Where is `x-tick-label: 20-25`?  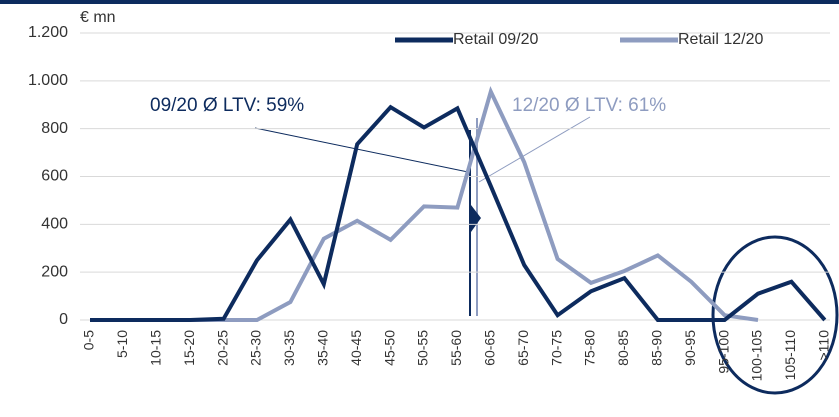
x-tick-label: 20-25 is located at coordinates (222, 348).